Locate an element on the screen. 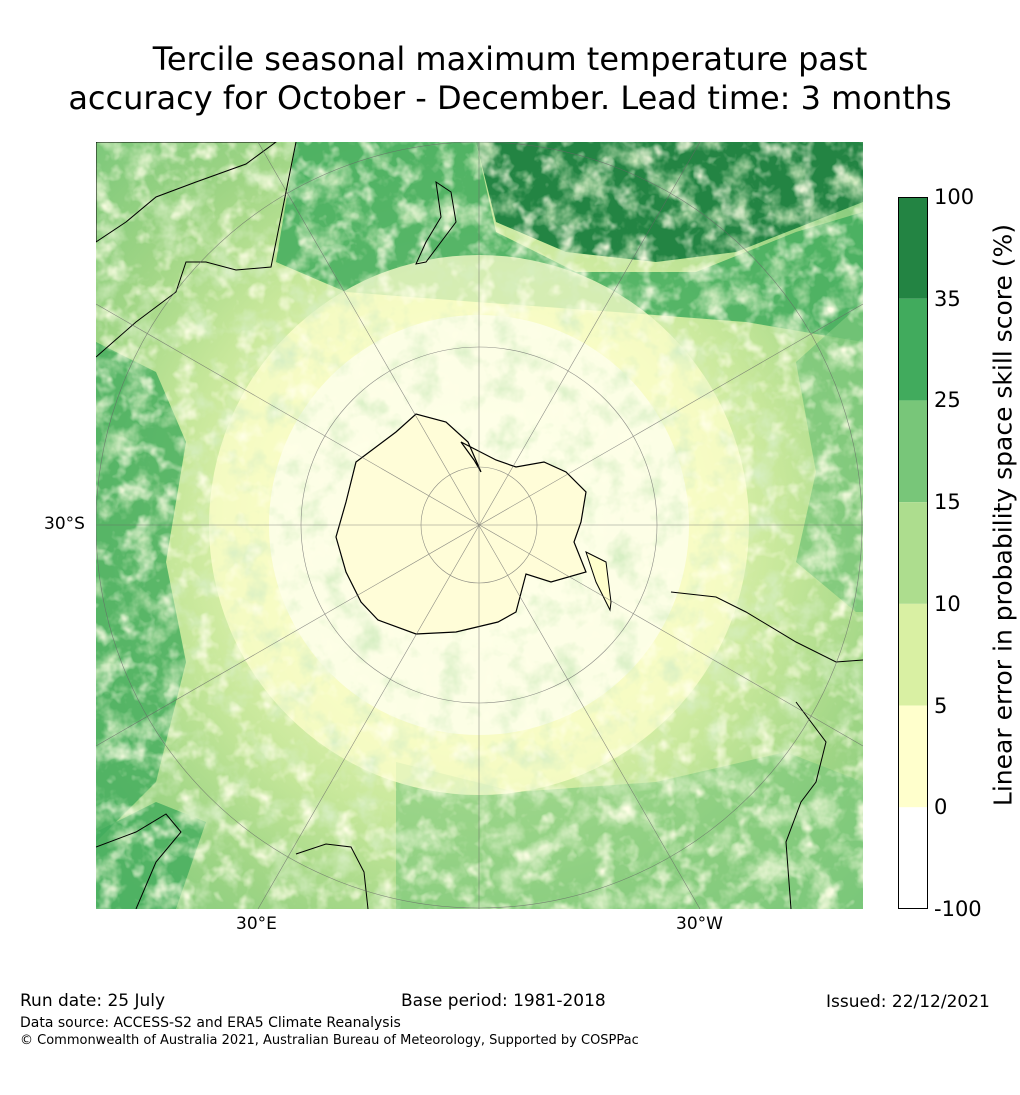 This screenshot has width=1020, height=1095. longitude-label-30e: 30°E is located at coordinates (256, 924).